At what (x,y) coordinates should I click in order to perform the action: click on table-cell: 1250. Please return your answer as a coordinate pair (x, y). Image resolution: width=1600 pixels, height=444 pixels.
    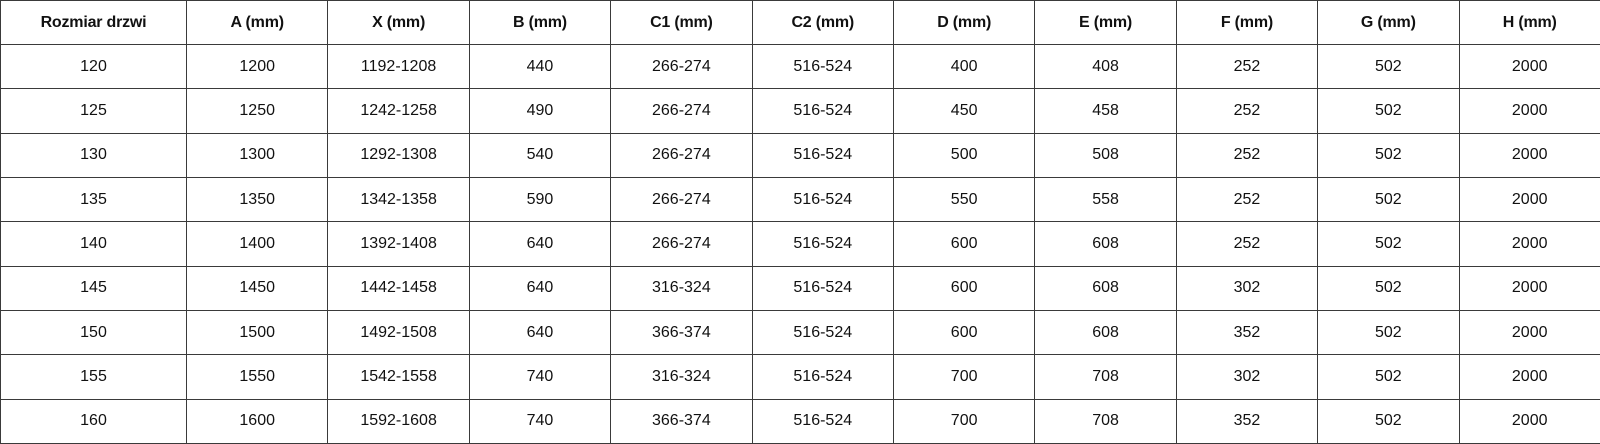
    Looking at the image, I should click on (257, 111).